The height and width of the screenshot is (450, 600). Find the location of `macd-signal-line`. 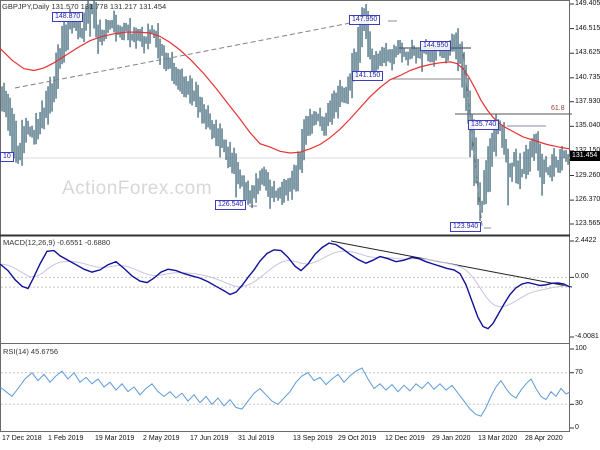

macd-signal-line is located at coordinates (285, 279).